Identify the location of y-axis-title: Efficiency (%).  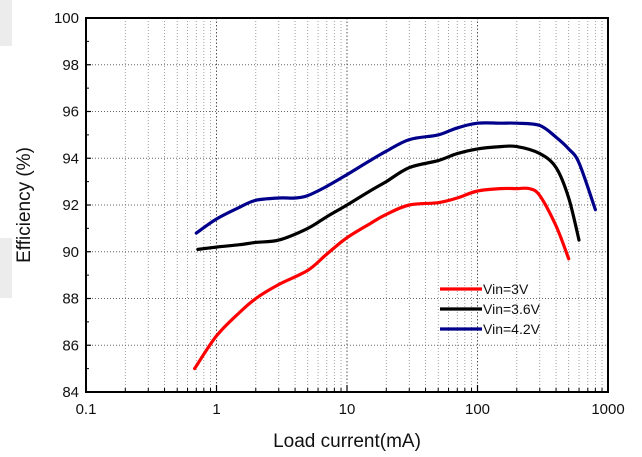
(24, 205).